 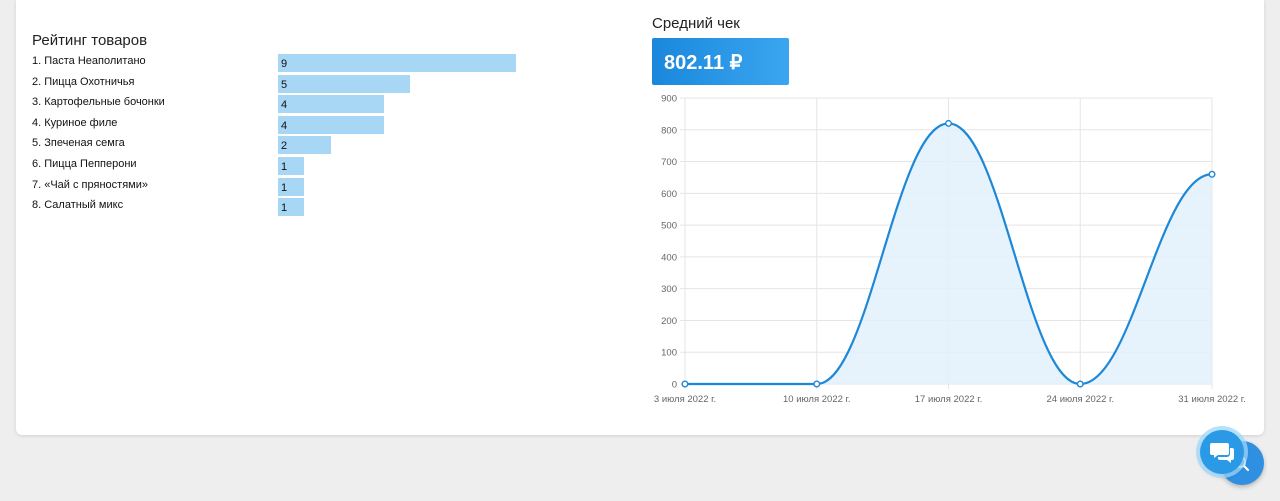 What do you see at coordinates (669, 321) in the screenshot?
I see `y-tick-label: 200` at bounding box center [669, 321].